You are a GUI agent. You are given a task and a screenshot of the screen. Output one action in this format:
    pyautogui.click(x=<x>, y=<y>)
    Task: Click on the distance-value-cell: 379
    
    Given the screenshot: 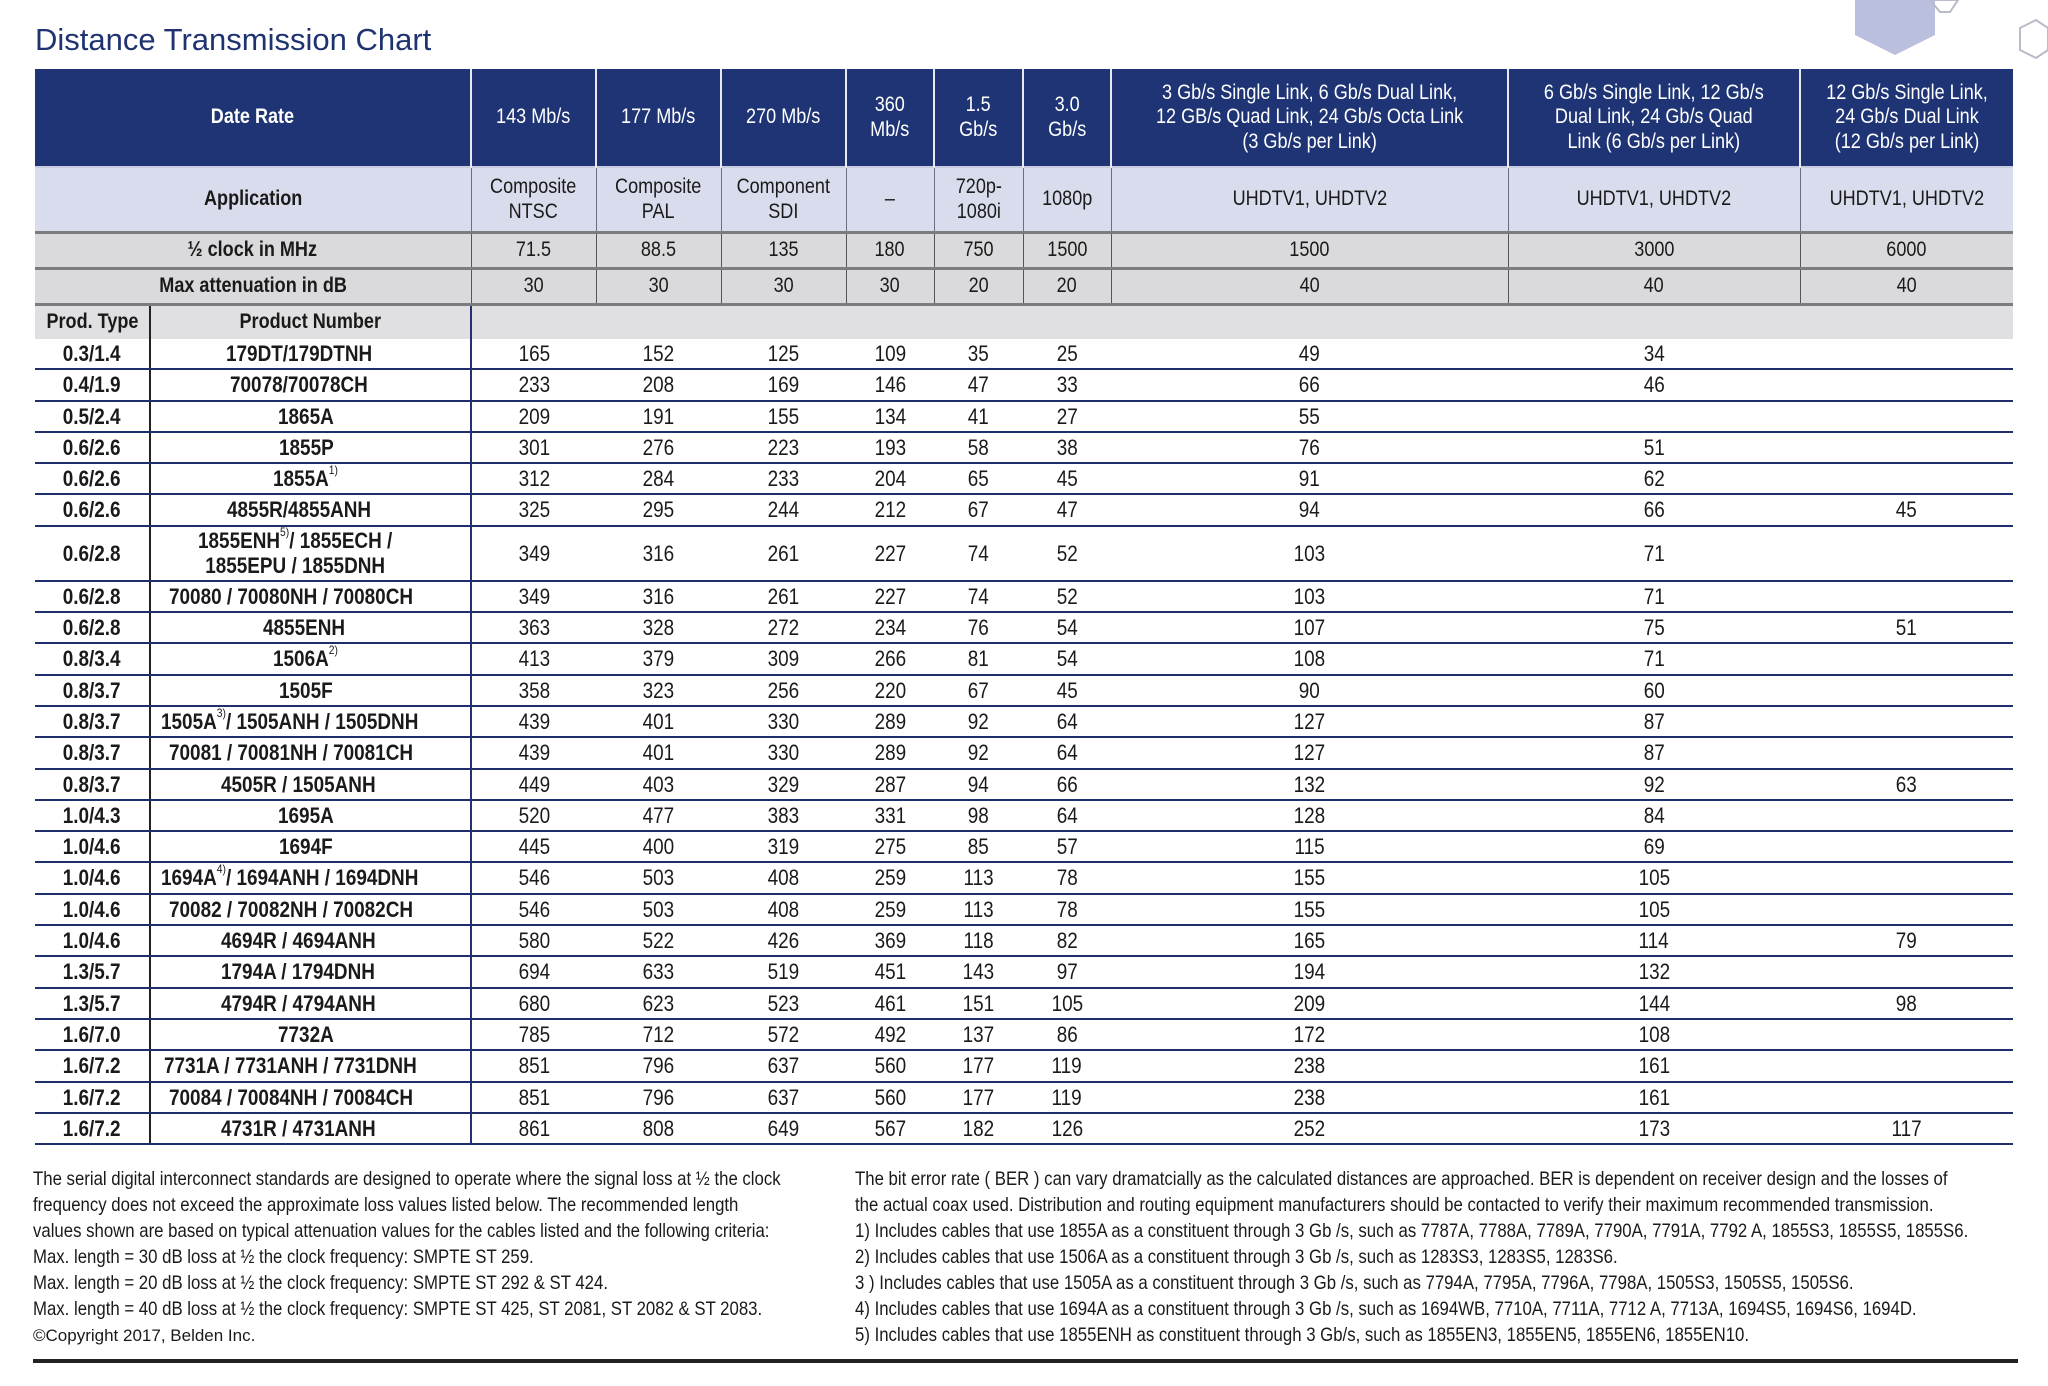 What is the action you would take?
    pyautogui.click(x=658, y=659)
    